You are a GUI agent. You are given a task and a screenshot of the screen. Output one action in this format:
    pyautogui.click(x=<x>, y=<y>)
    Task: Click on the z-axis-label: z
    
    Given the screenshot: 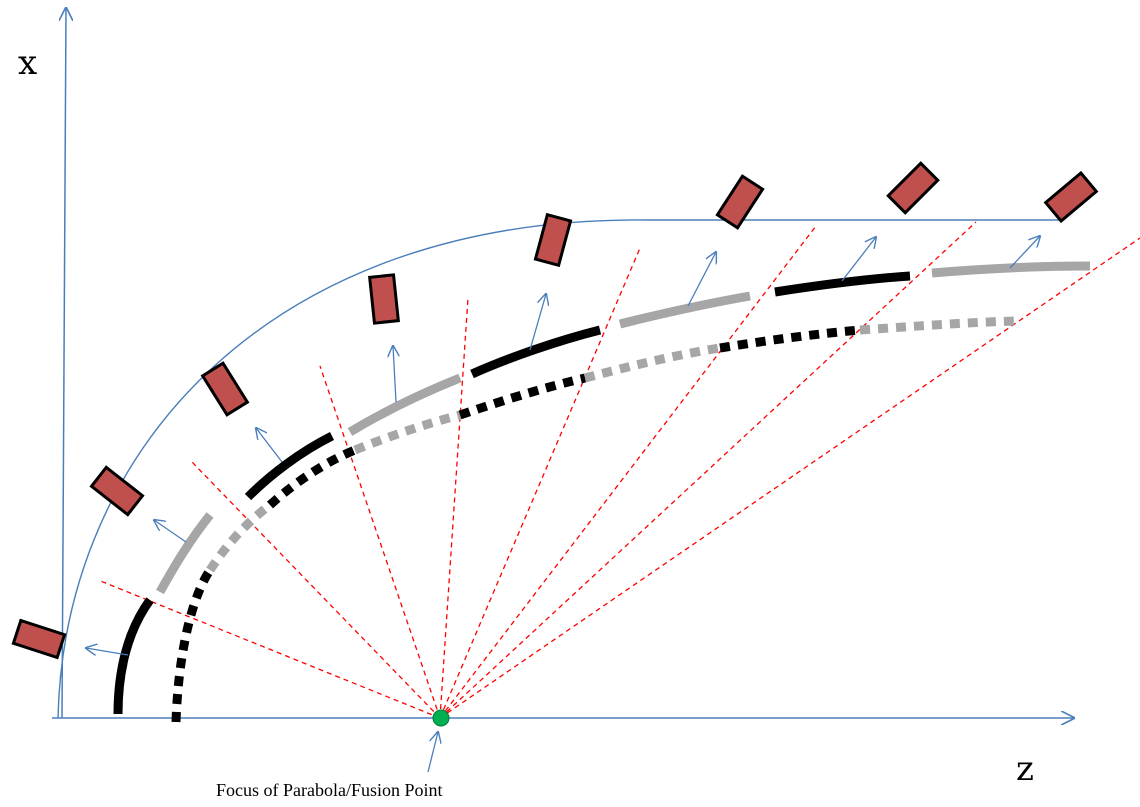 What is the action you would take?
    pyautogui.click(x=1025, y=769)
    